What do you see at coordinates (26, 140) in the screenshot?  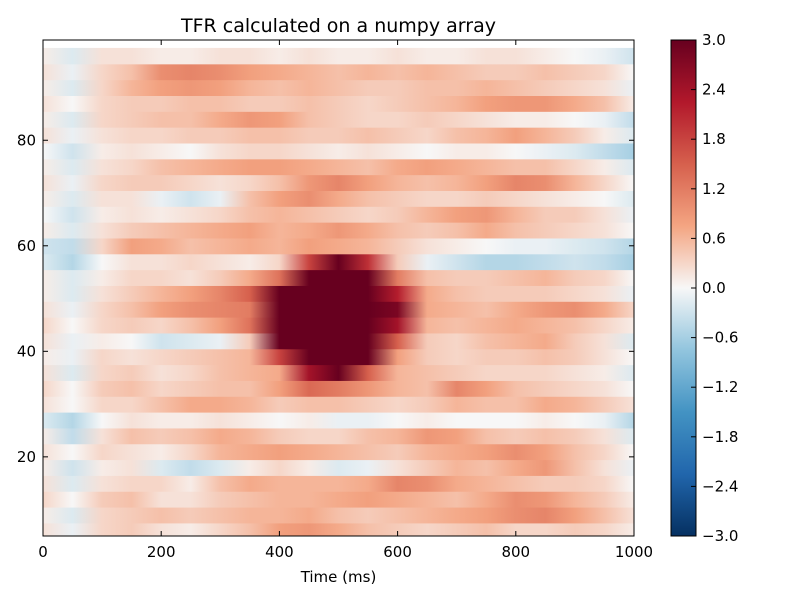 I see `y-tick-label: 80` at bounding box center [26, 140].